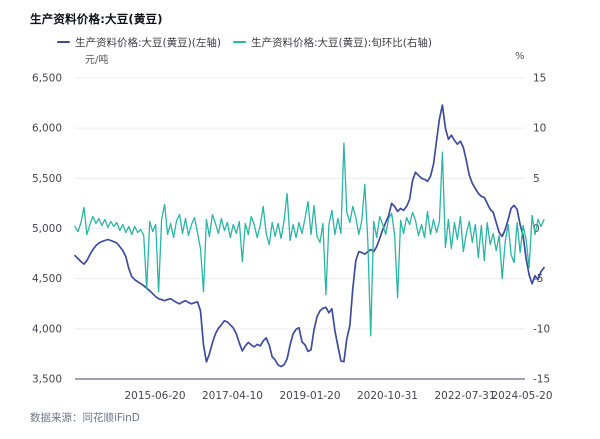 The height and width of the screenshot is (439, 600). I want to click on left-axis-unit: 元/吨, so click(97, 60).